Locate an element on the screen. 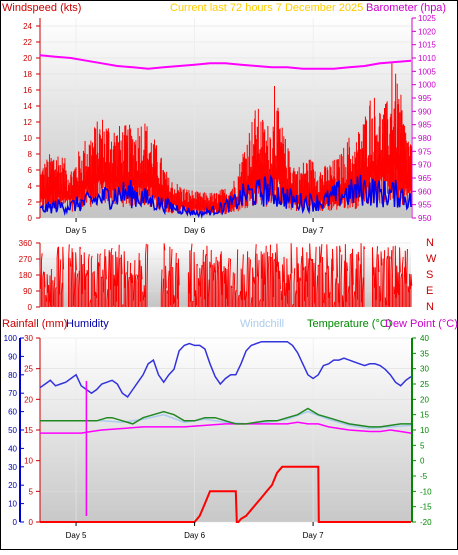 This screenshot has height=555, width=458. humidity-tick-label: 80 is located at coordinates (12, 375).